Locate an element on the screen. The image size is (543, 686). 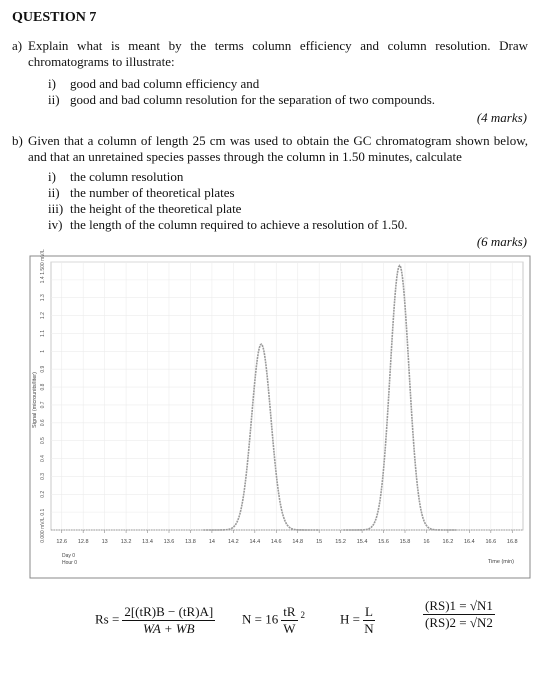
numerator: tR is located at coordinates (289, 612).